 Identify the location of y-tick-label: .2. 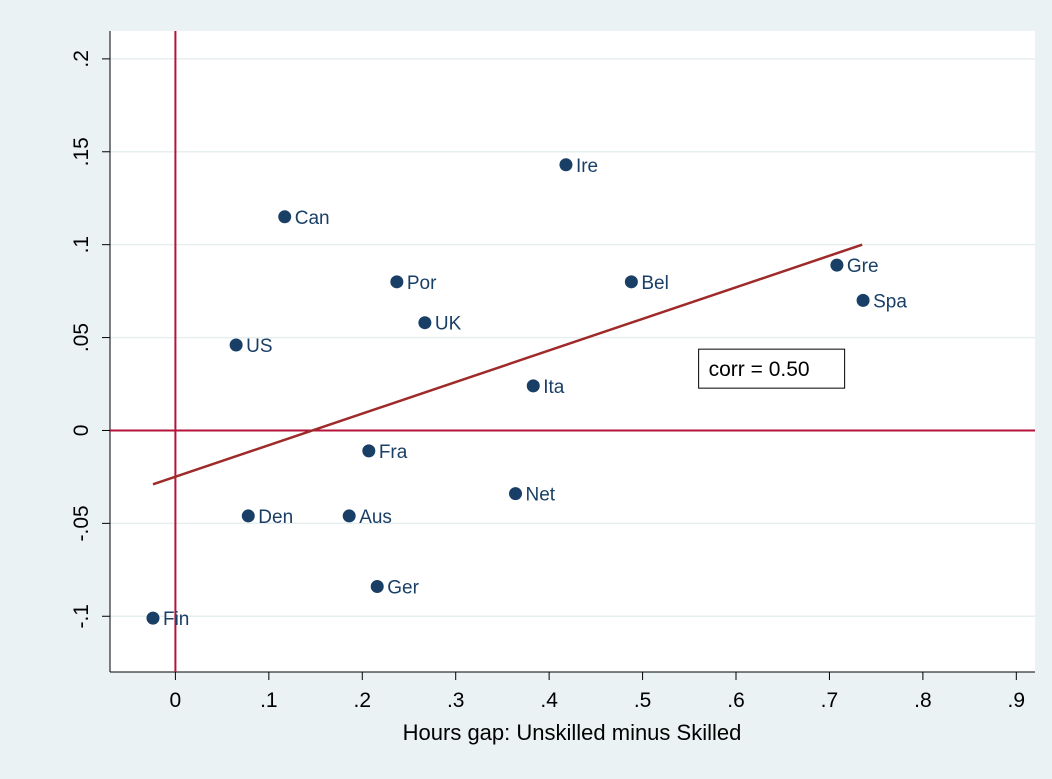
(81, 59).